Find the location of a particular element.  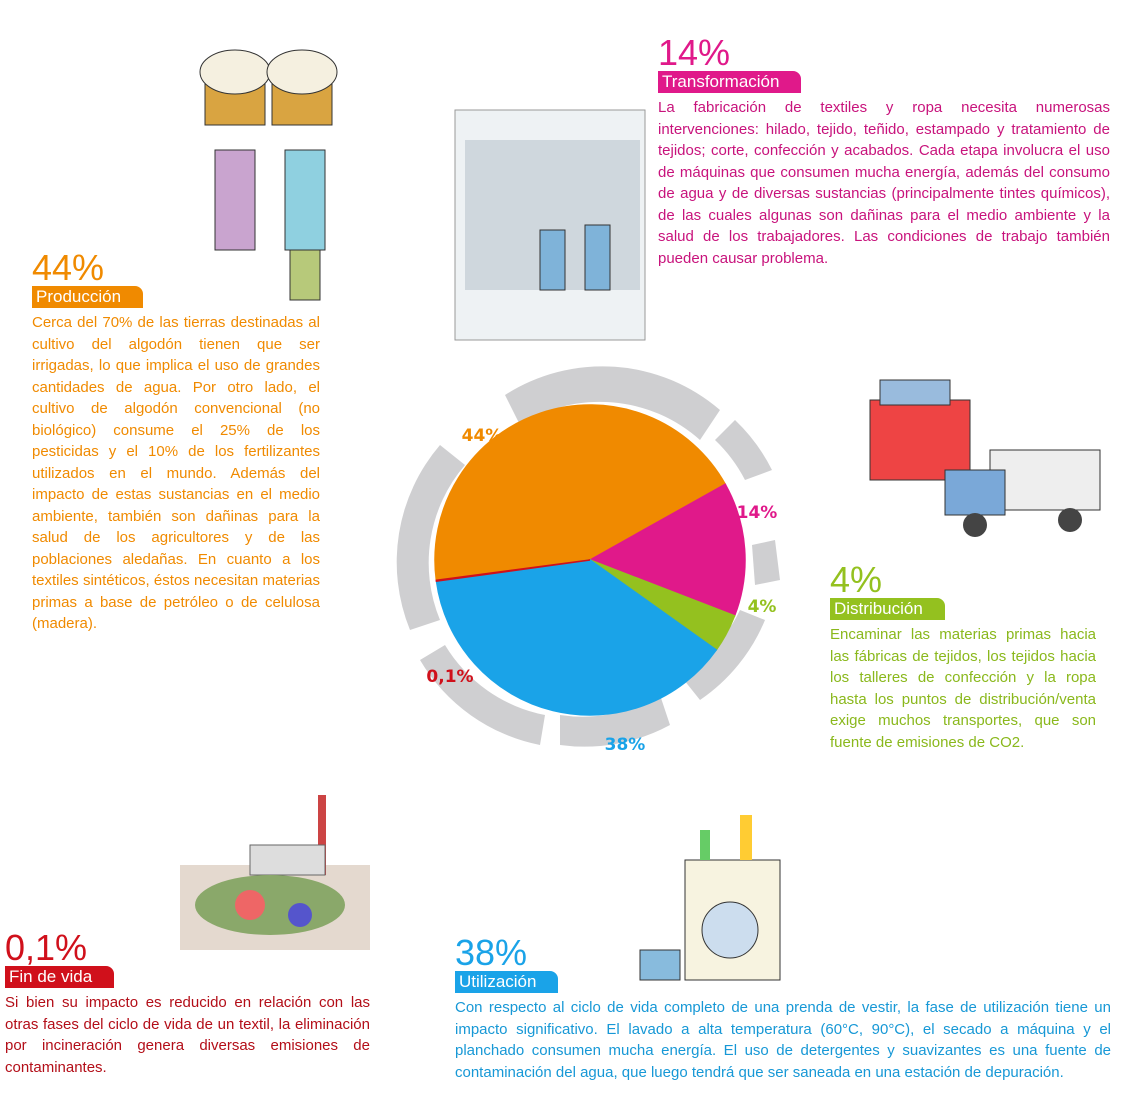

panel-percent: 14% is located at coordinates (694, 52).